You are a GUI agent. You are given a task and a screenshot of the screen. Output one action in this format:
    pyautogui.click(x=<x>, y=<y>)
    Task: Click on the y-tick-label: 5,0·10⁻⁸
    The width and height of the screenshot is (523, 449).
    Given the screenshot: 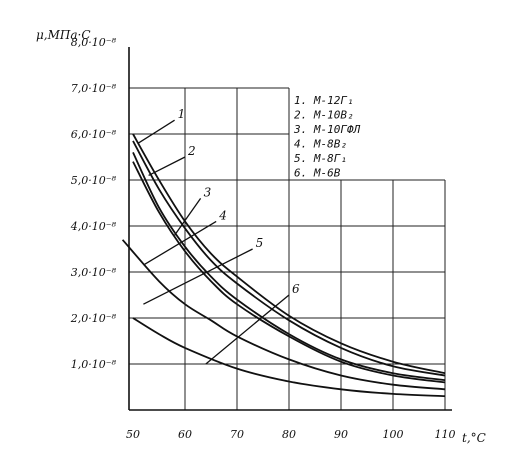 What is the action you would take?
    pyautogui.click(x=94, y=180)
    